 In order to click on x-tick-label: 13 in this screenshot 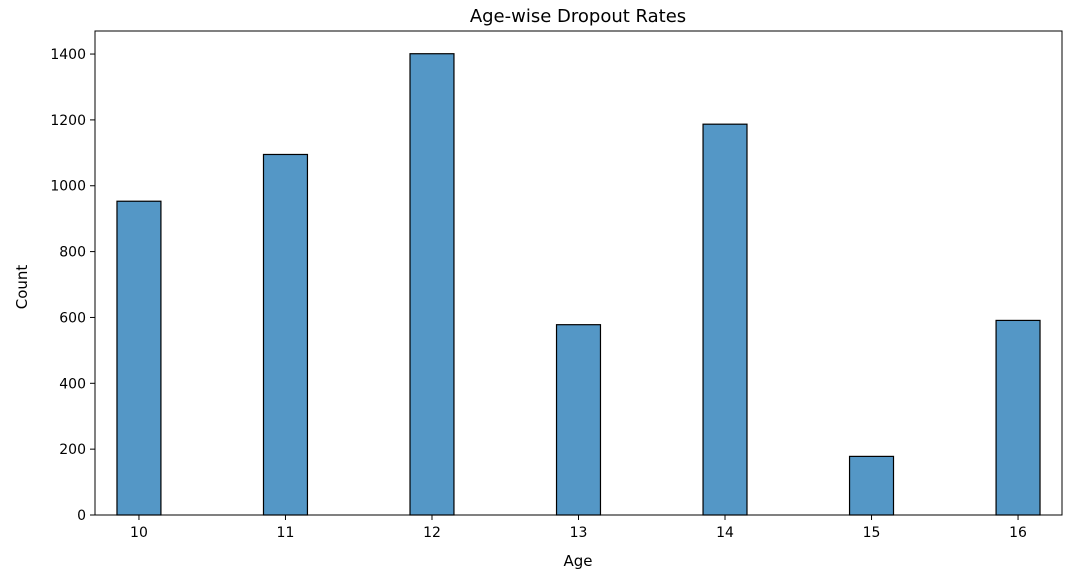, I will do `click(579, 533)`.